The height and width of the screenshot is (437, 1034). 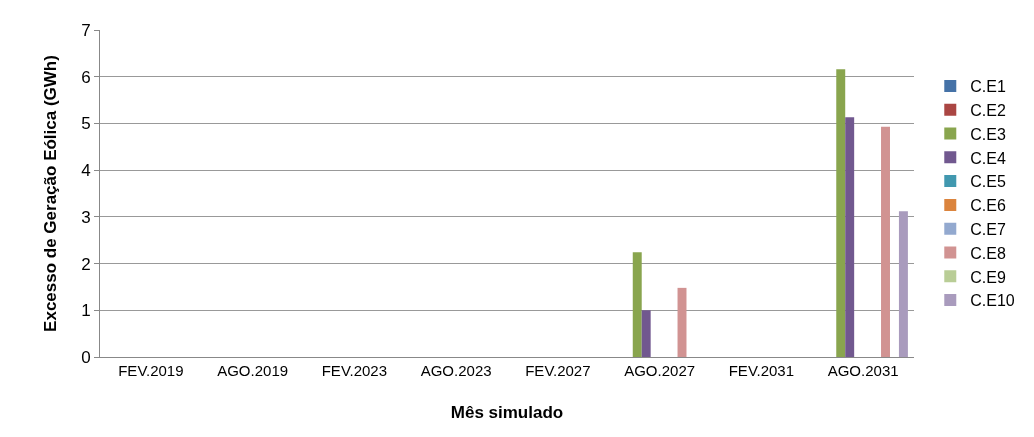 I want to click on x-tick-label: AGO.2027, so click(x=660, y=370).